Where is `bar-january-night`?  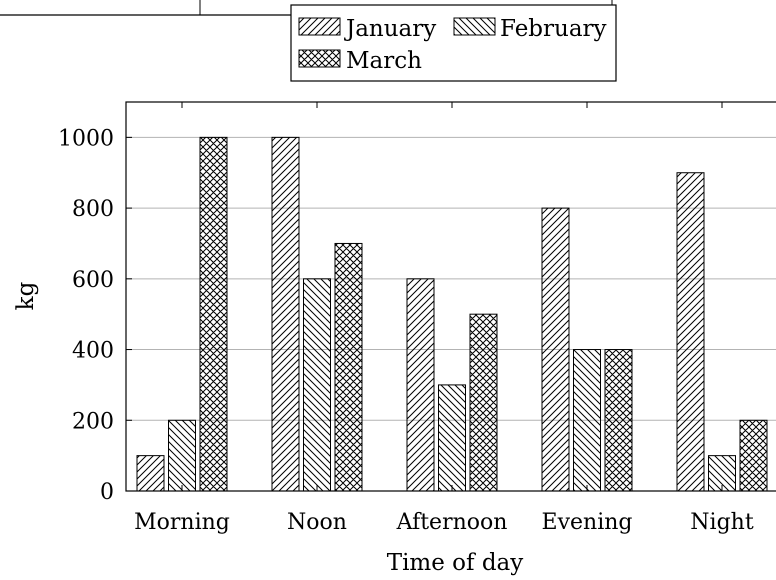
bar-january-night is located at coordinates (690, 332).